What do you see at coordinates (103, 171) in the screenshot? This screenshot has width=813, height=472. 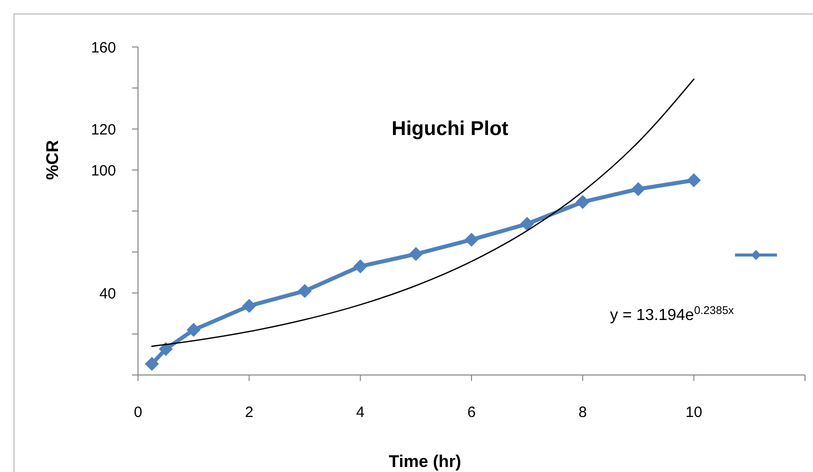 I see `y-tick-label: 100` at bounding box center [103, 171].